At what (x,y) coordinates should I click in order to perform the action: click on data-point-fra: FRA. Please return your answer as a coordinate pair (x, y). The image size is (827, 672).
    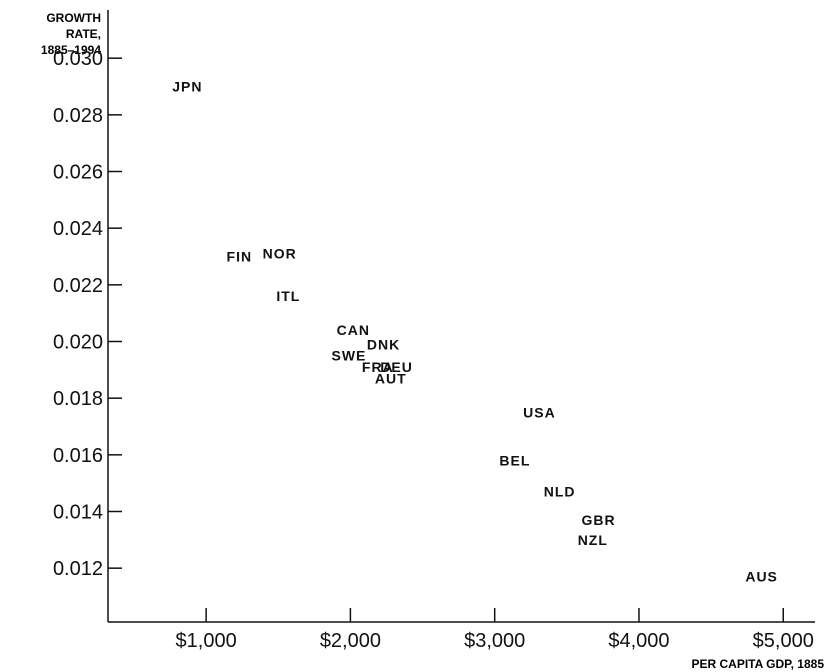
    Looking at the image, I should click on (378, 367).